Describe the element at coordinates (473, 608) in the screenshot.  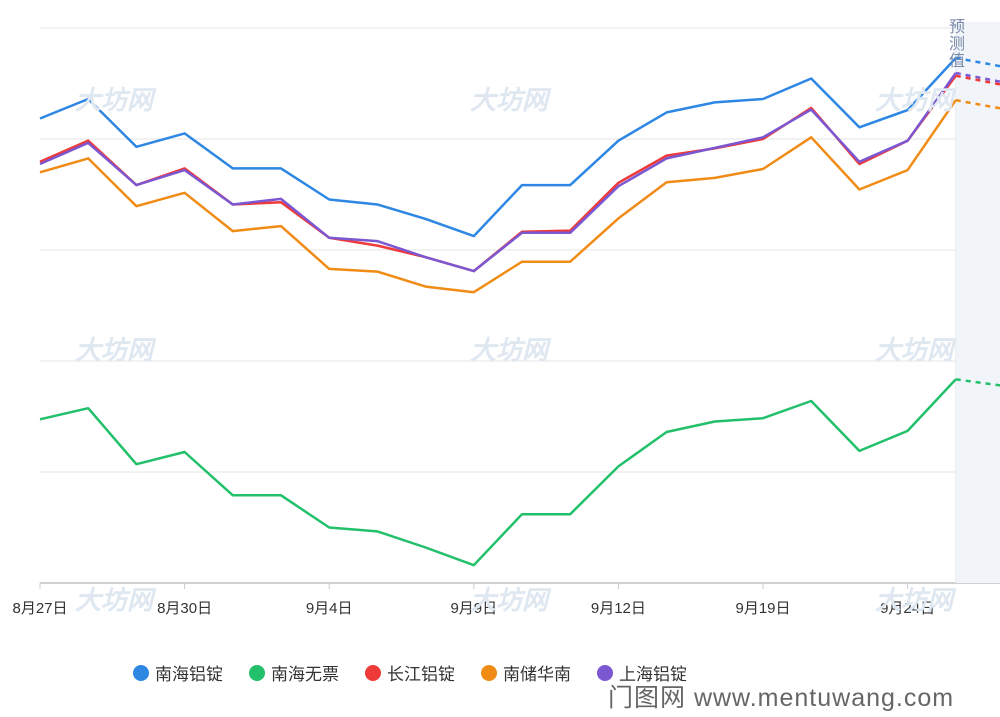
I see `x-tick-label: 9月9日` at that location.